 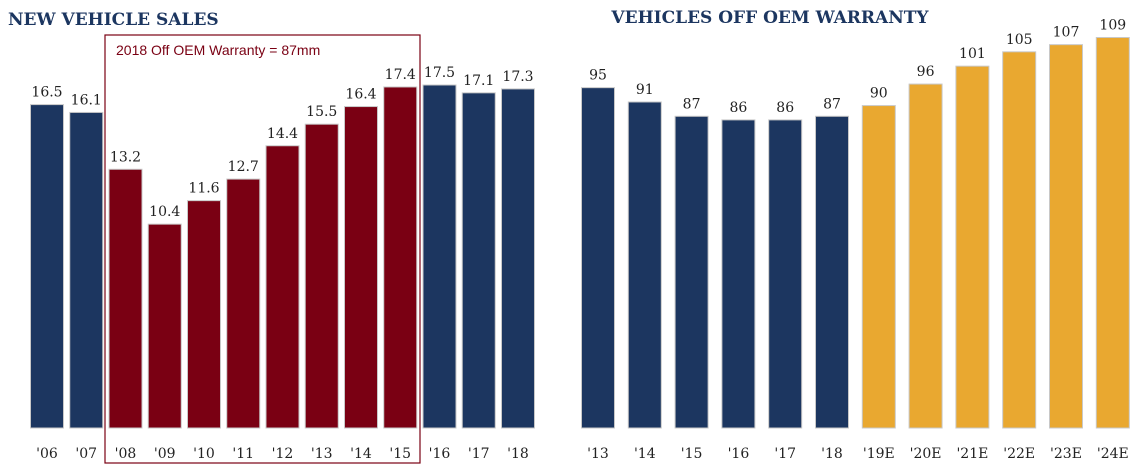 What do you see at coordinates (164, 212) in the screenshot?
I see `value-label: 10.4` at bounding box center [164, 212].